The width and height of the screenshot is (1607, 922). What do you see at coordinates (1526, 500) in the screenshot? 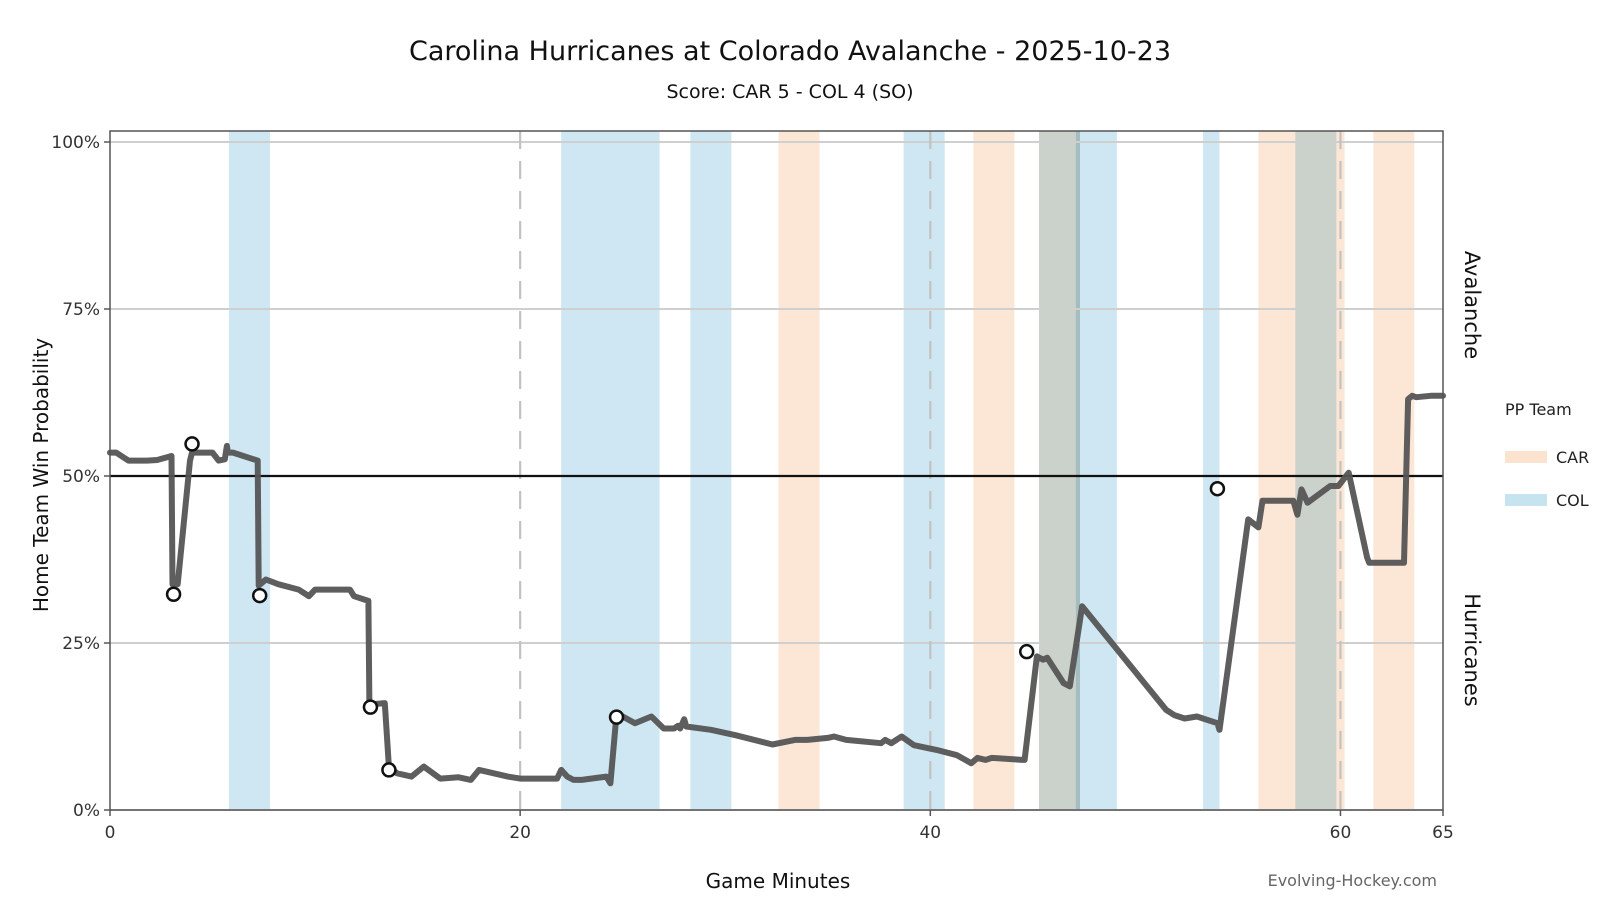
I see `legend-swatch-col` at bounding box center [1526, 500].